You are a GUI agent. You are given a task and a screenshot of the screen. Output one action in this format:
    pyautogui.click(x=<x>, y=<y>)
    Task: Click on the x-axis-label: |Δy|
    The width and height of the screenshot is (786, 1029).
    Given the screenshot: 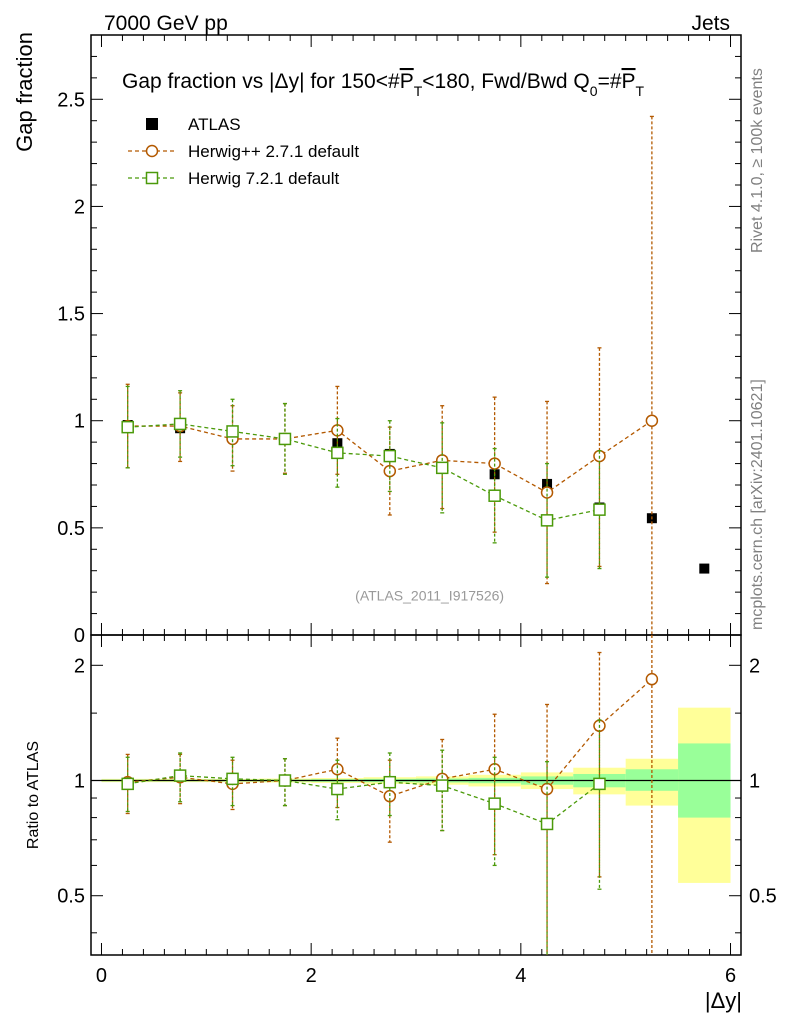 What is the action you would take?
    pyautogui.click(x=723, y=1000)
    